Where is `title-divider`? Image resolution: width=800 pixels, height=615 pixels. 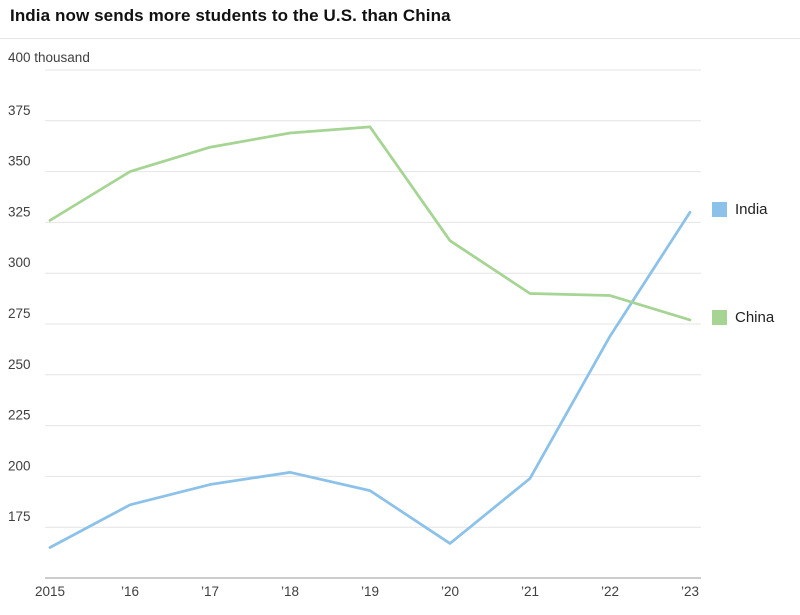
title-divider is located at coordinates (400, 38).